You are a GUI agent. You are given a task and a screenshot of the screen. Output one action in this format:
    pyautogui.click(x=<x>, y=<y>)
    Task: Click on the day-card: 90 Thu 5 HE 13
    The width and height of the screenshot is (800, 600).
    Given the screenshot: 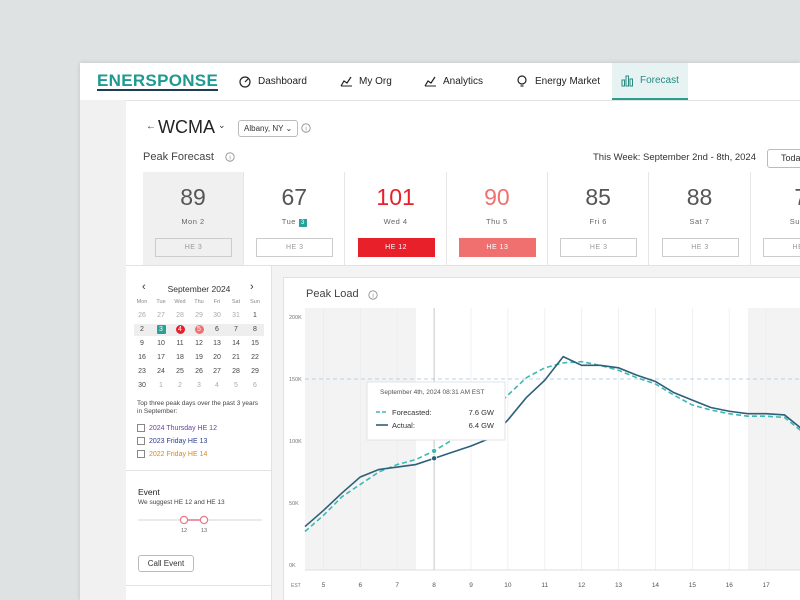 What is the action you would take?
    pyautogui.click(x=497, y=218)
    